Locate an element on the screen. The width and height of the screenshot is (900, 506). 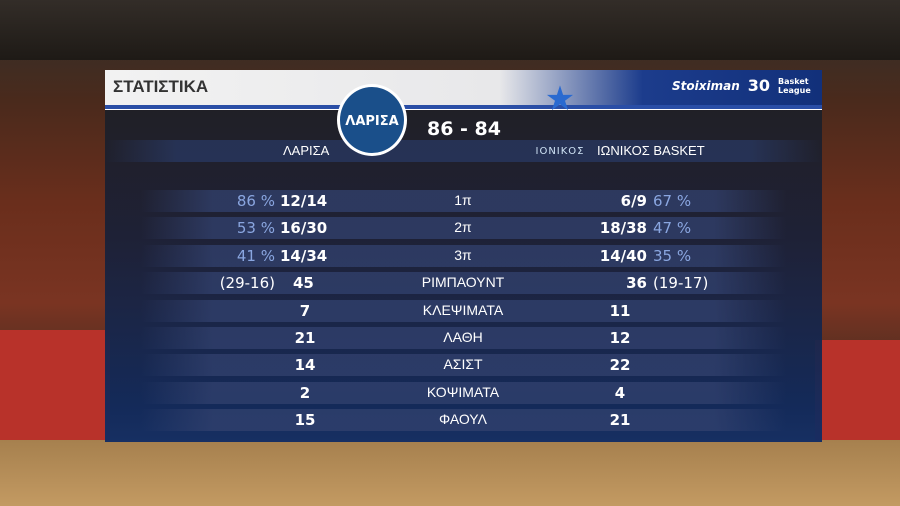
away-stat-value: 21 is located at coordinates (620, 420).